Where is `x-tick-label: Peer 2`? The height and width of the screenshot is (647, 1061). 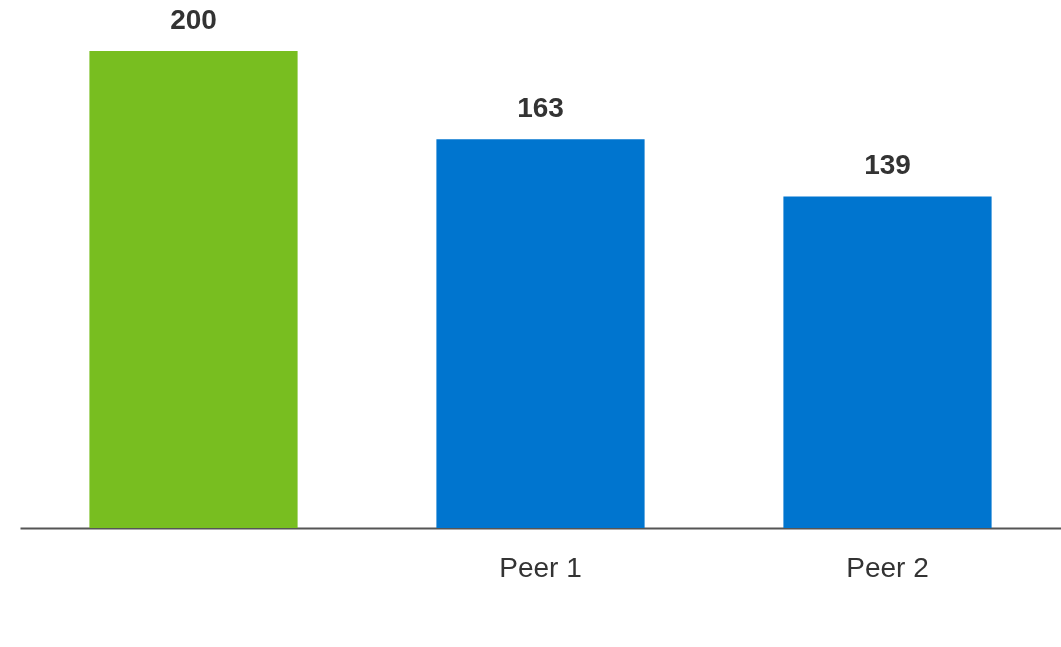 x-tick-label: Peer 2 is located at coordinates (887, 567).